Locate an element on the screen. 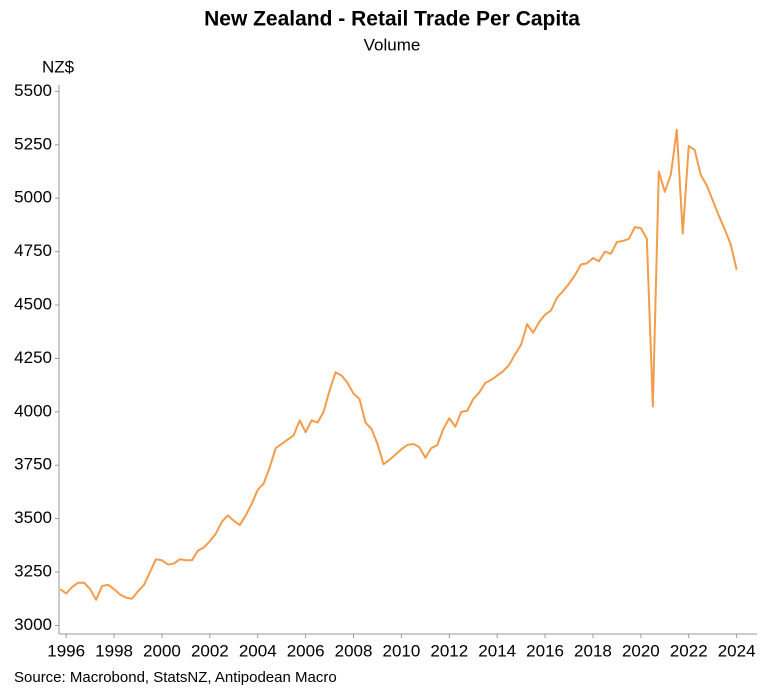 The height and width of the screenshot is (694, 770). y-tick-label: 3500 is located at coordinates (33, 517).